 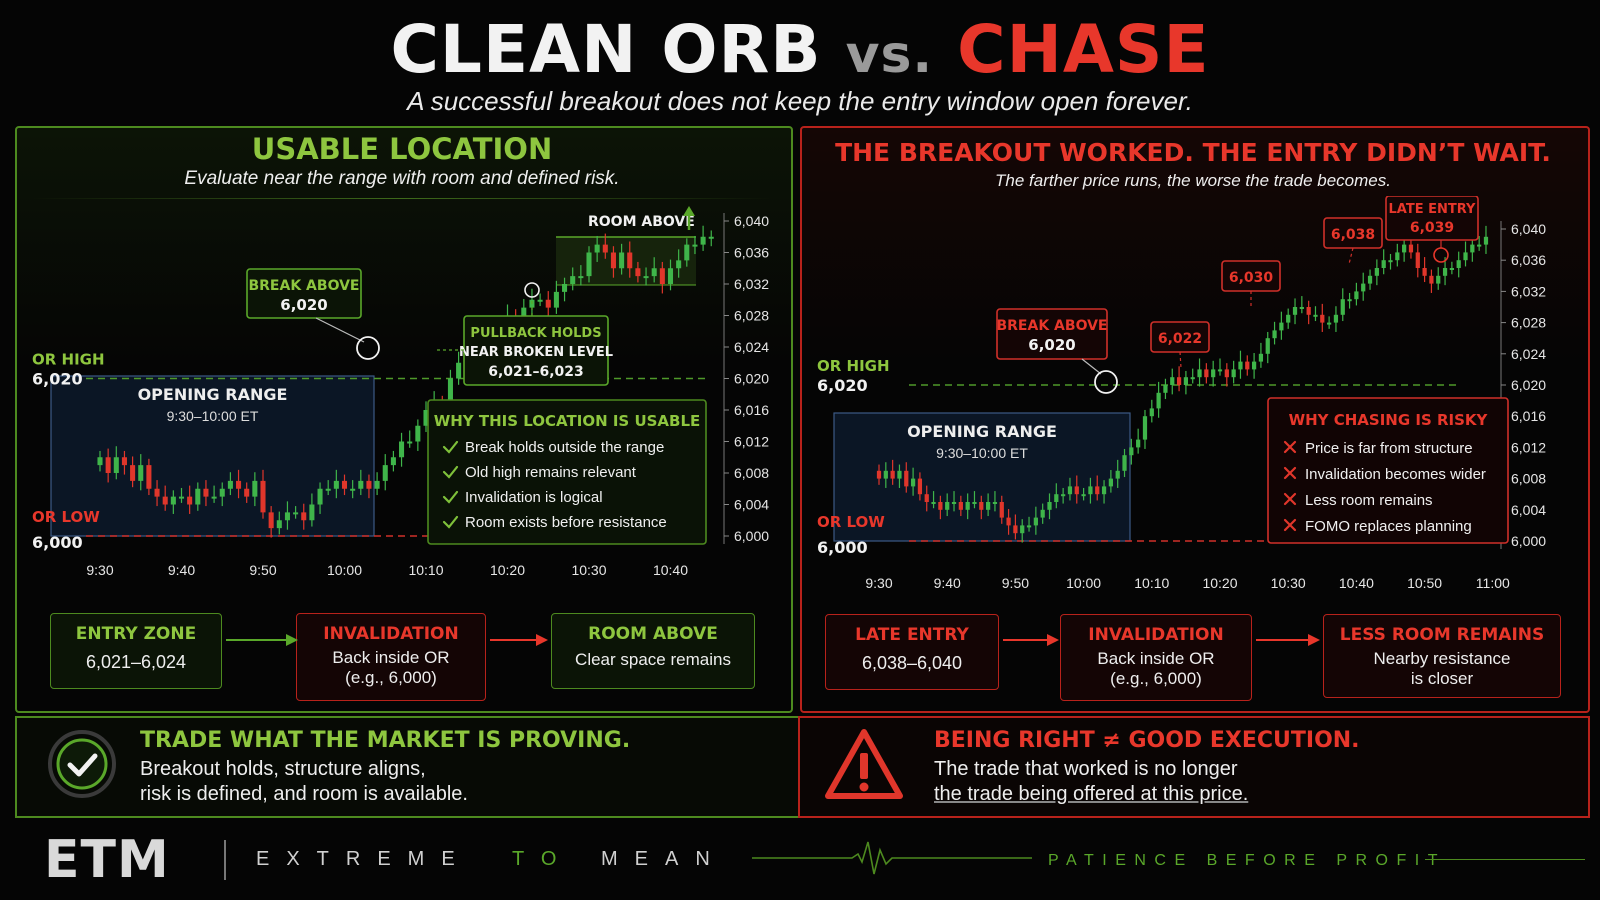 I want to click on check-icon, so click(x=450, y=522).